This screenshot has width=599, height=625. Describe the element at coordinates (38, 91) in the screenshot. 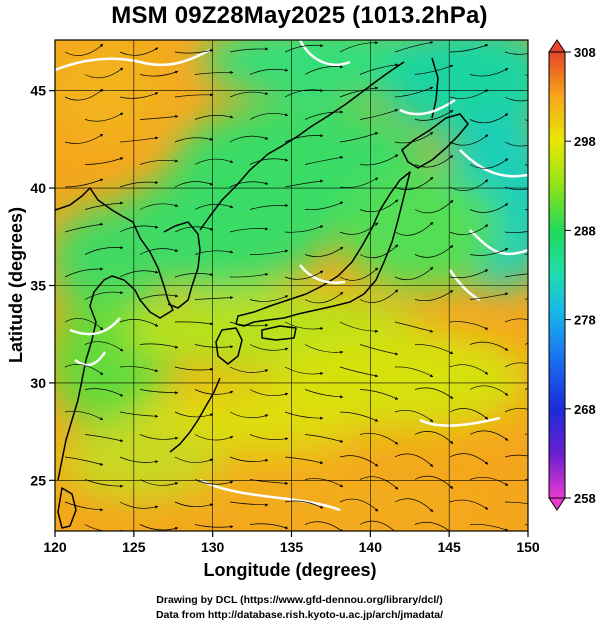

I see `y-tick-label: 45` at that location.